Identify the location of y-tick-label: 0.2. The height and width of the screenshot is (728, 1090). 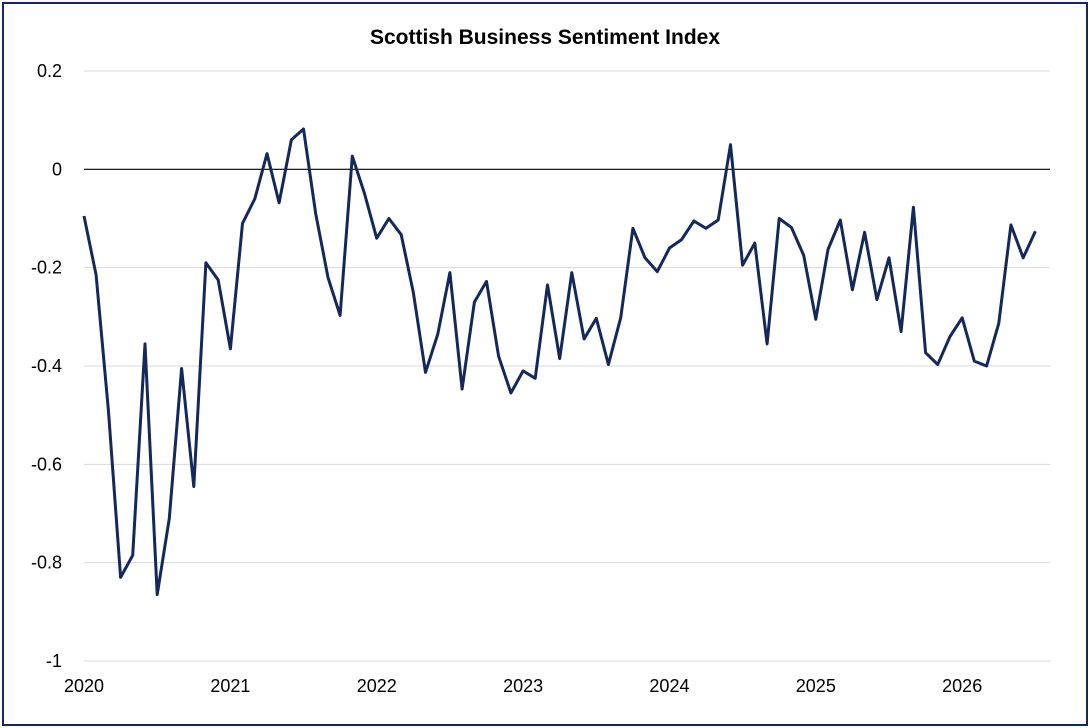
(49, 71).